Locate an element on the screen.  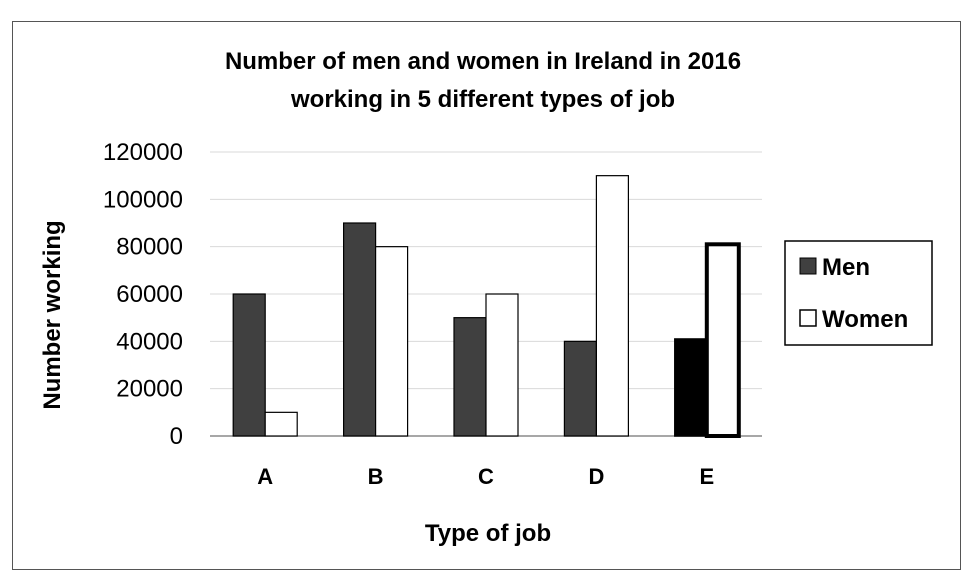
bar-women-a is located at coordinates (281, 424).